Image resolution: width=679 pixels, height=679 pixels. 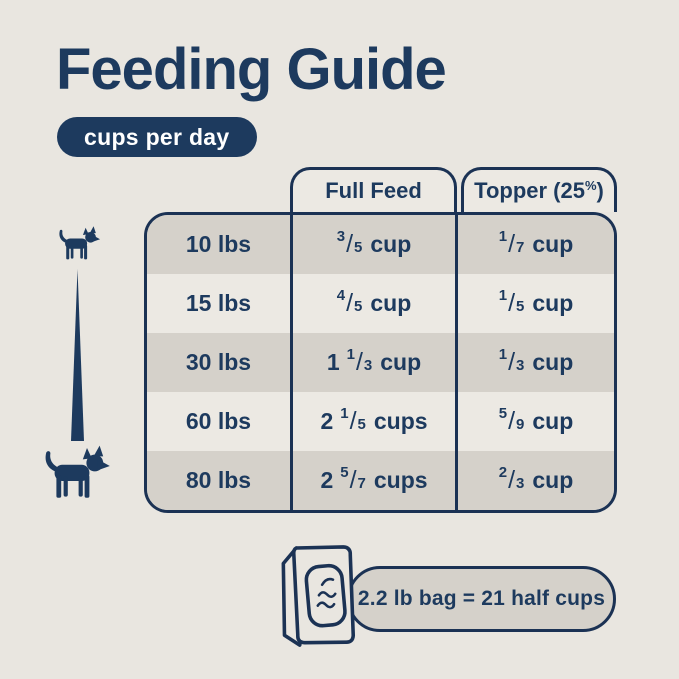 I want to click on topper-amount: 1/7 cup, so click(x=534, y=244).